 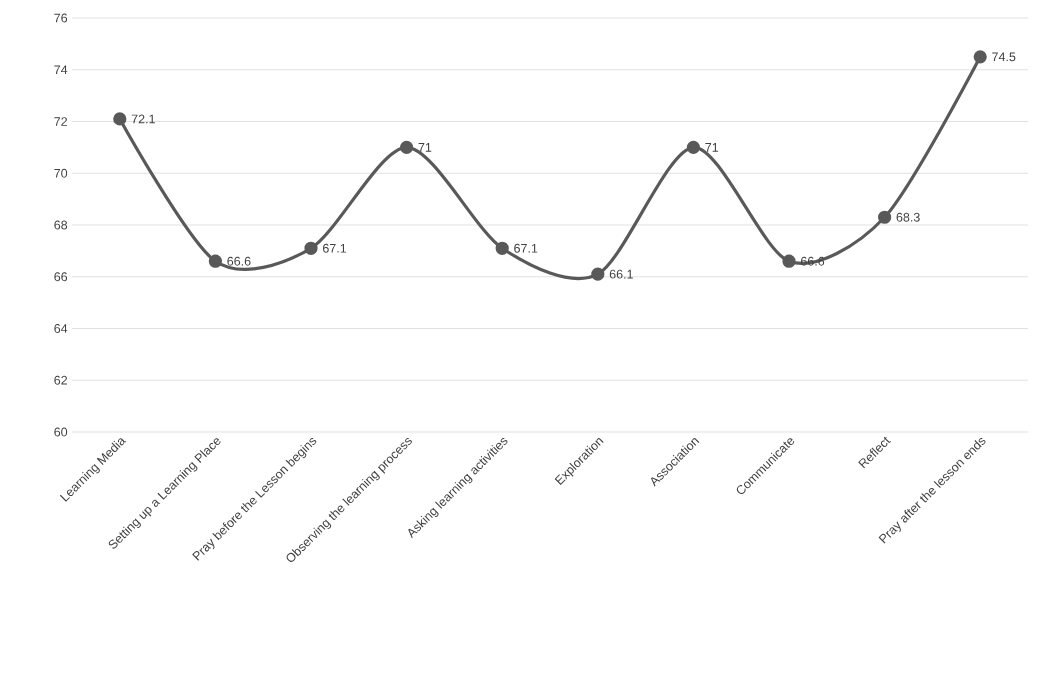 What do you see at coordinates (1004, 57) in the screenshot?
I see `data-label: 74.5` at bounding box center [1004, 57].